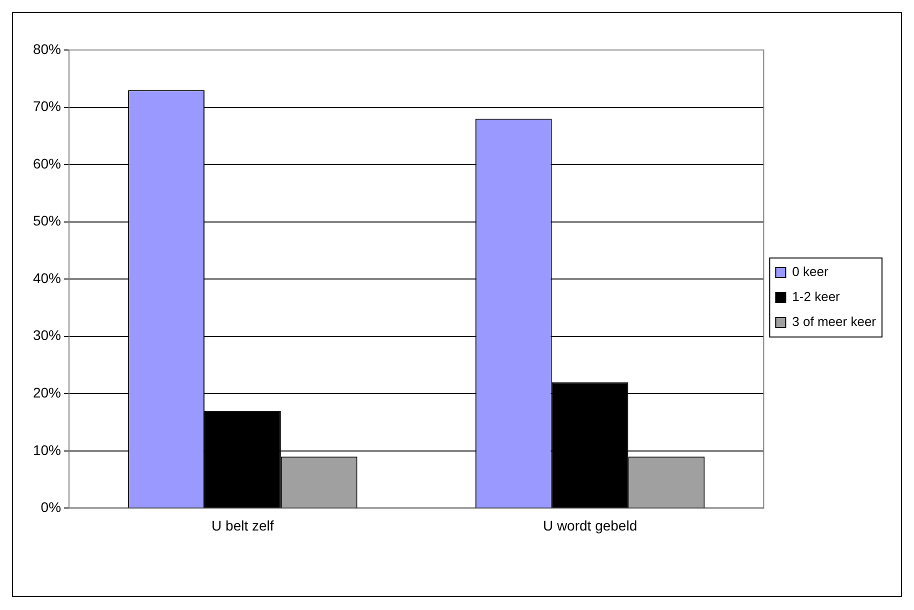 The height and width of the screenshot is (610, 914). Describe the element at coordinates (47, 48) in the screenshot. I see `y-tick-label: 80%` at that location.